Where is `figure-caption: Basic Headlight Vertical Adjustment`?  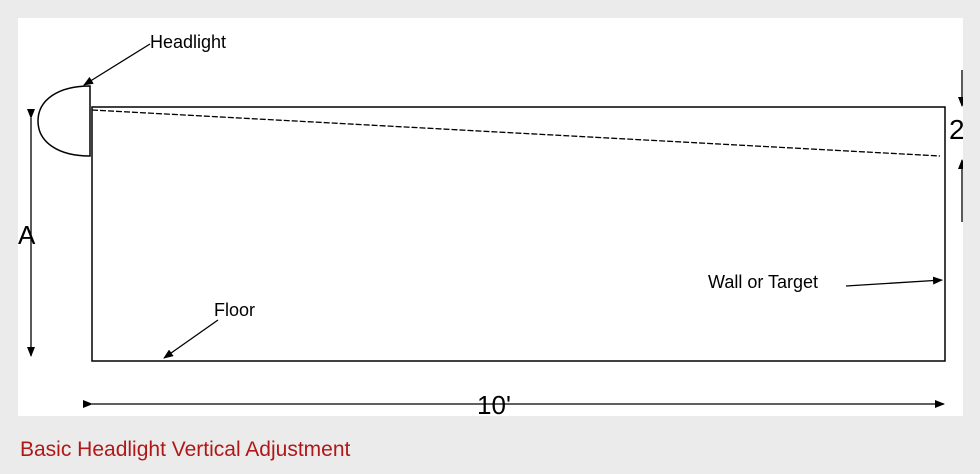 figure-caption: Basic Headlight Vertical Adjustment is located at coordinates (185, 449).